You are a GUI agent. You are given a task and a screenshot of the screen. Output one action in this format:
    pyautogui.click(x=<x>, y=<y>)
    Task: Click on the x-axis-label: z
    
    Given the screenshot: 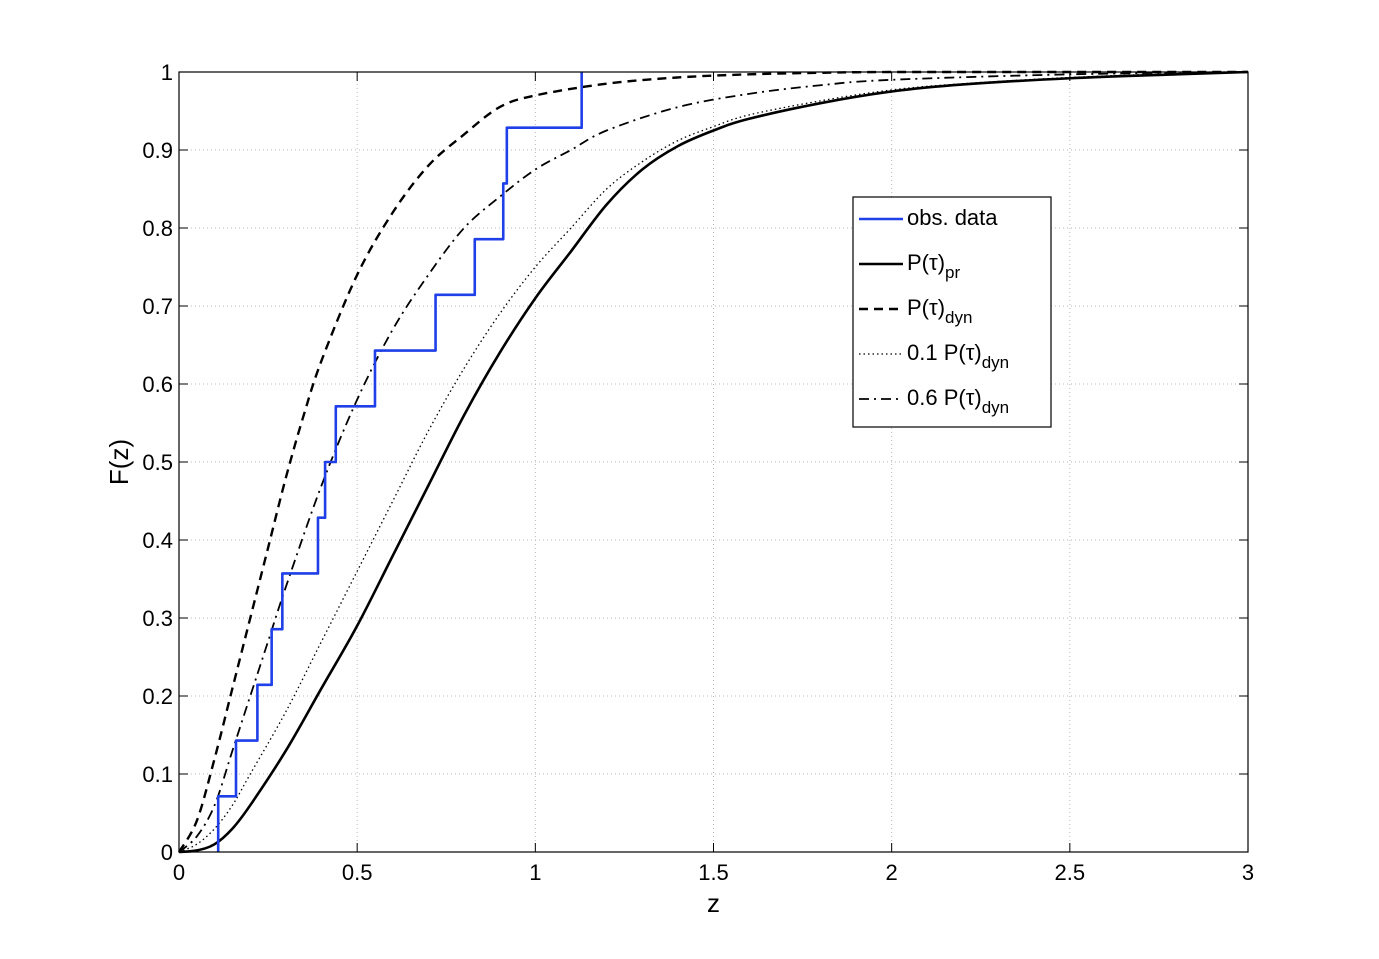 What is the action you would take?
    pyautogui.click(x=713, y=903)
    